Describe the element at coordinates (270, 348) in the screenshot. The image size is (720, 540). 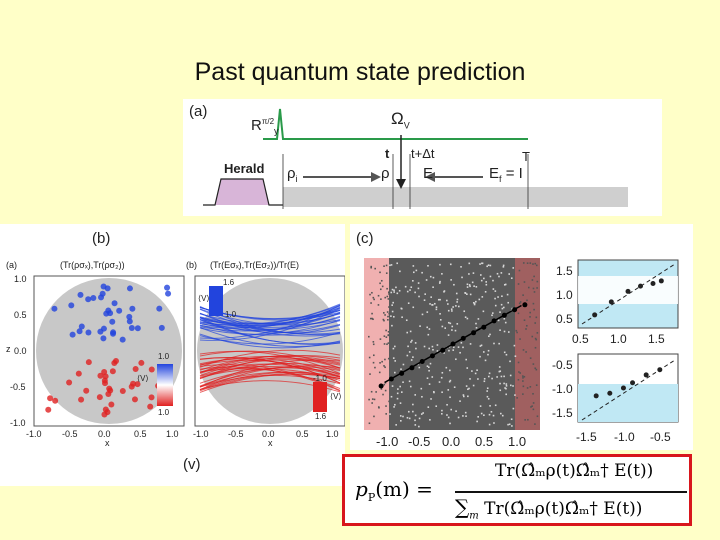
I see `trajectories-b` at that location.